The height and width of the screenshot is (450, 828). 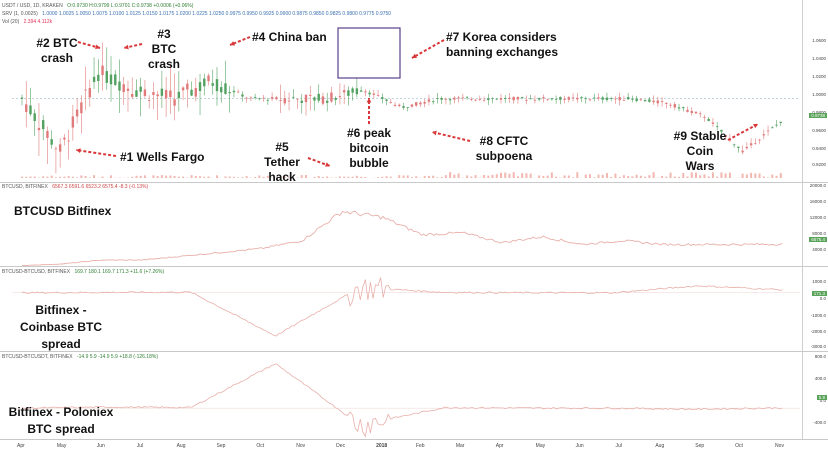 I want to click on tick: 0.9600, so click(x=819, y=130).